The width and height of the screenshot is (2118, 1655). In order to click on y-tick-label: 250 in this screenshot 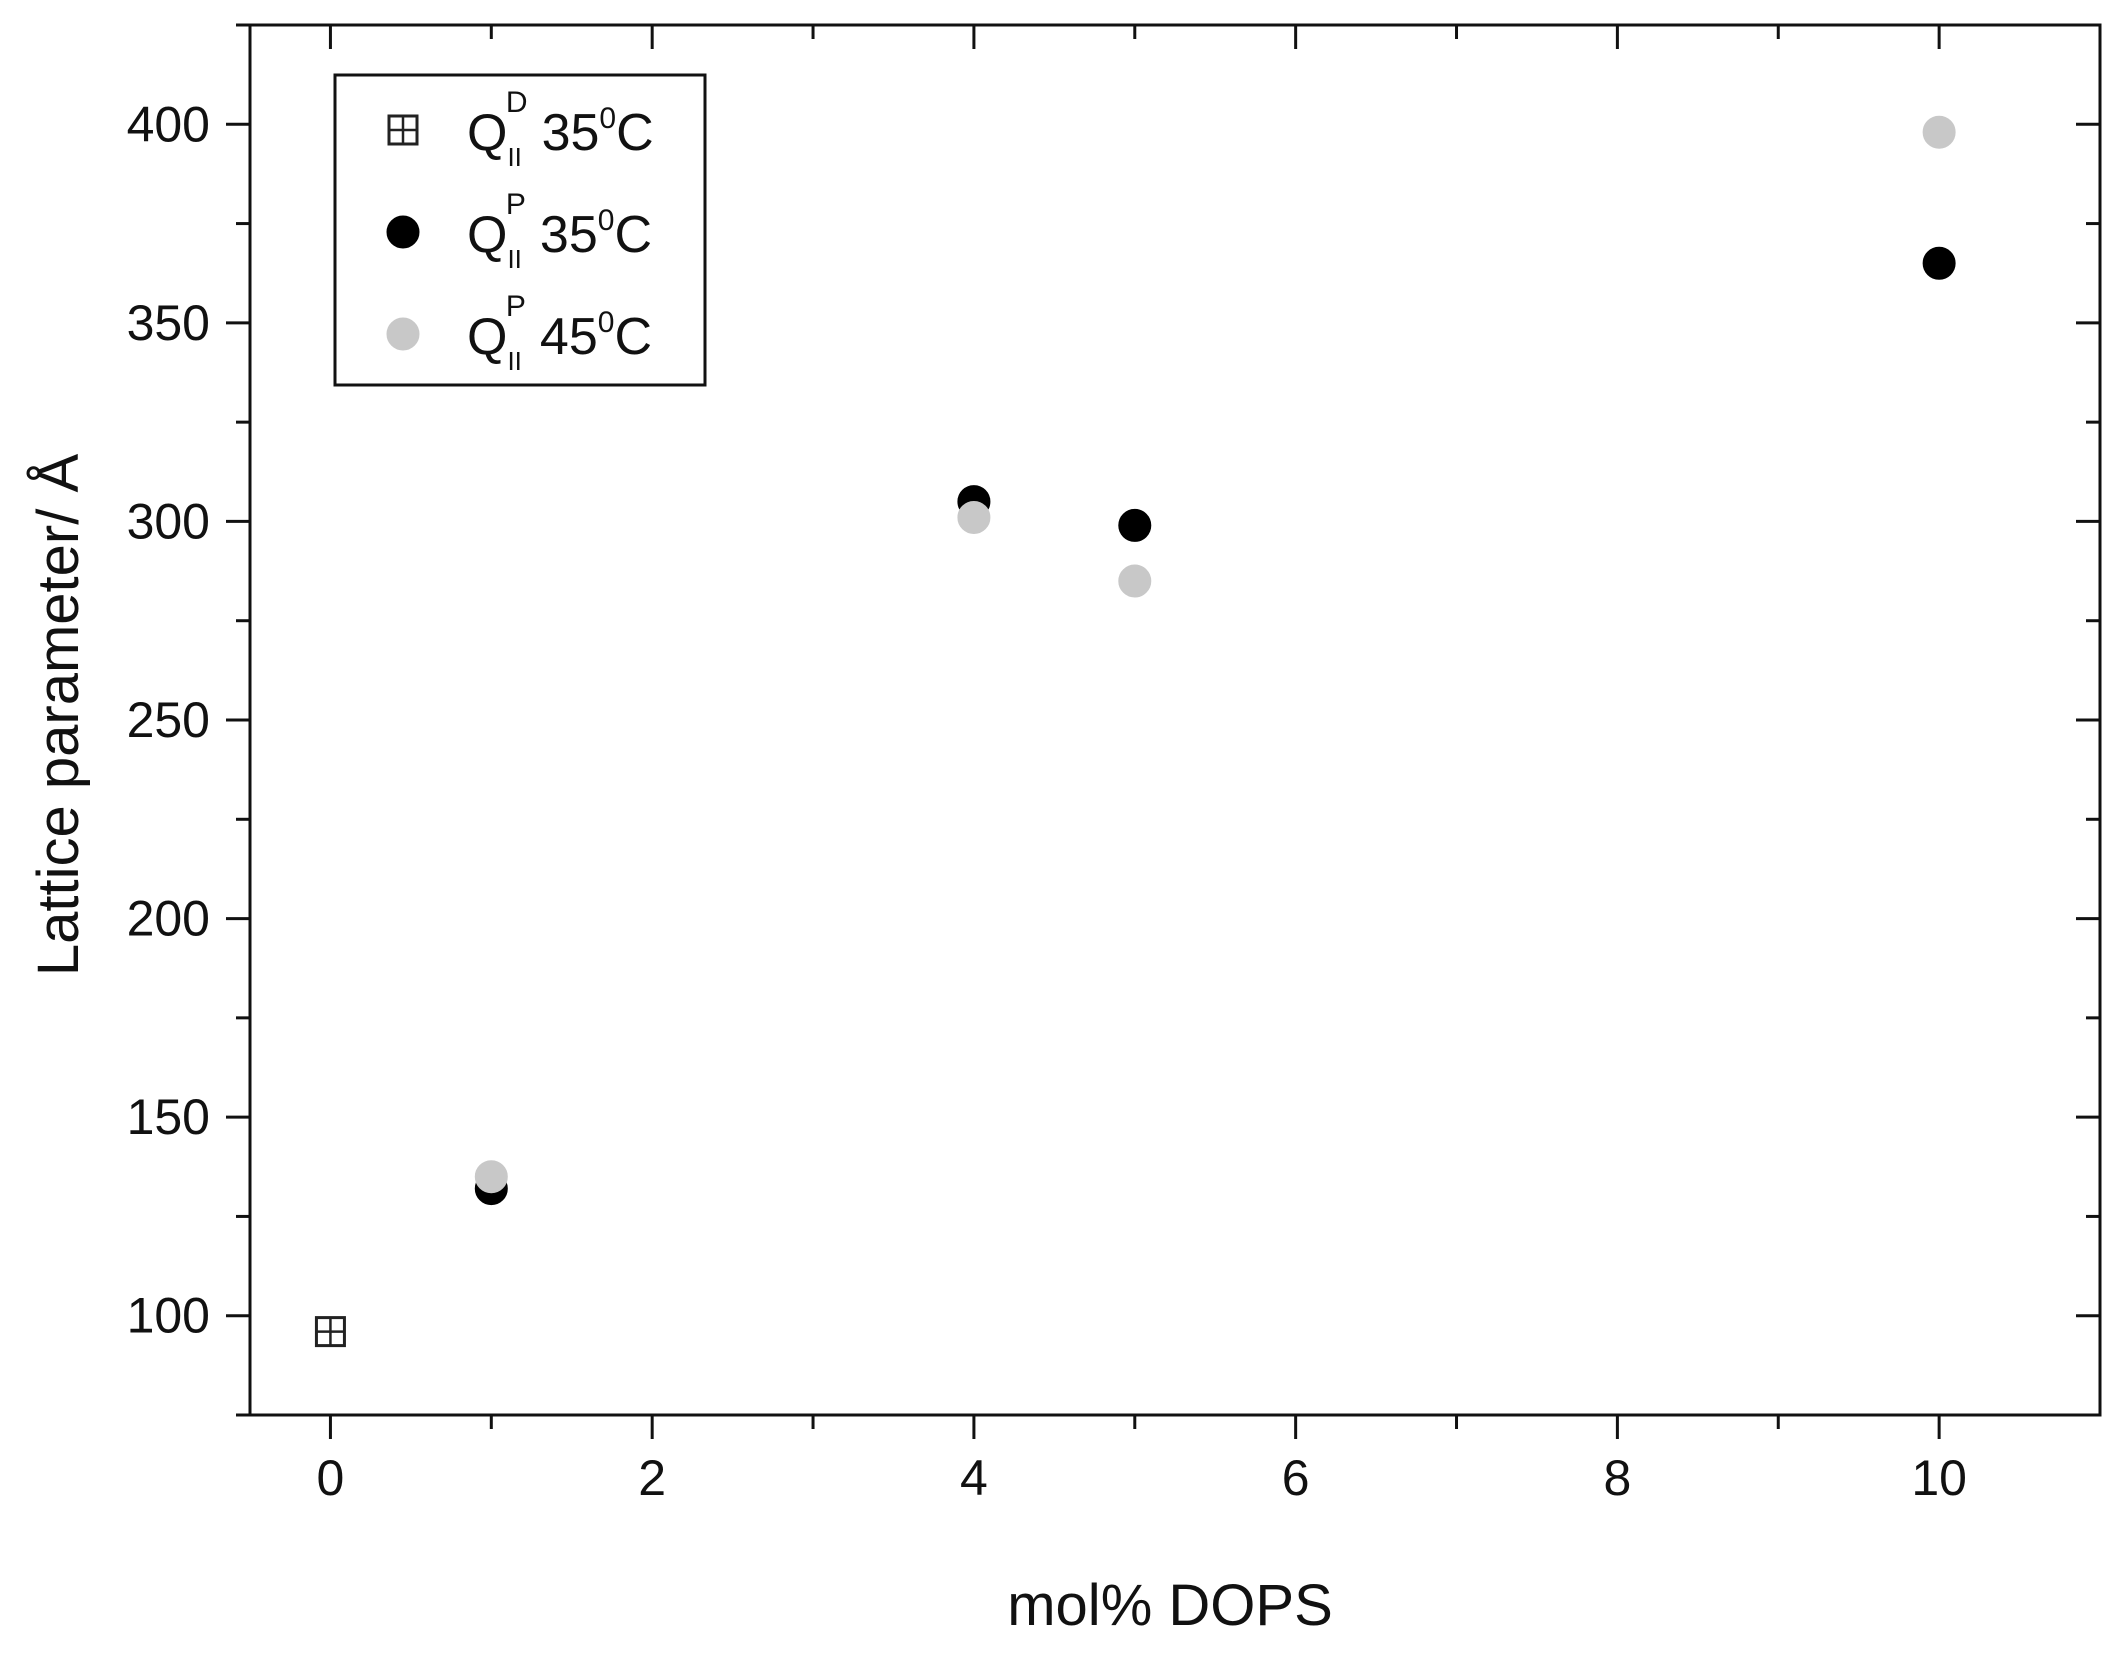, I will do `click(168, 720)`.